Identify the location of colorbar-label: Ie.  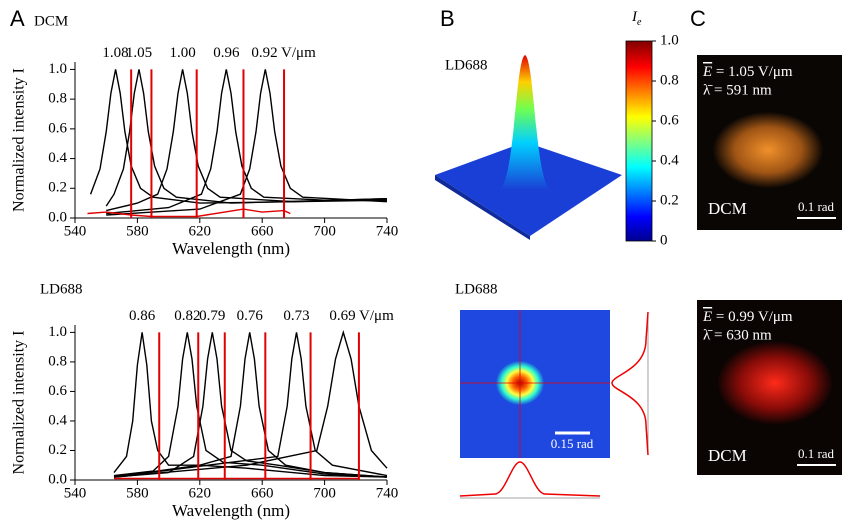
(636, 18).